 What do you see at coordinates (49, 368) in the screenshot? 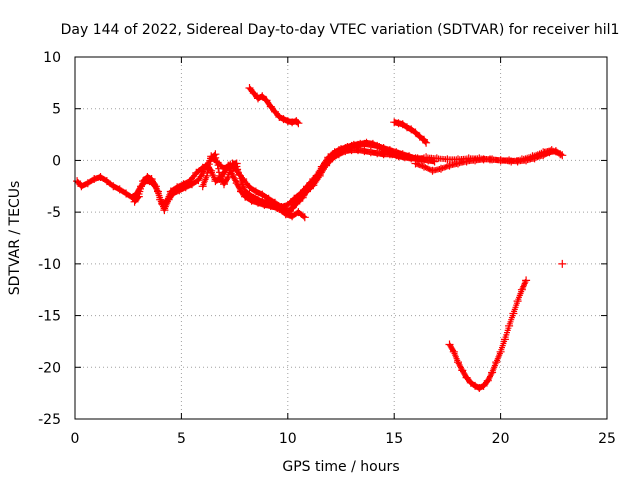
I see `y-tick-label: -20` at bounding box center [49, 368].